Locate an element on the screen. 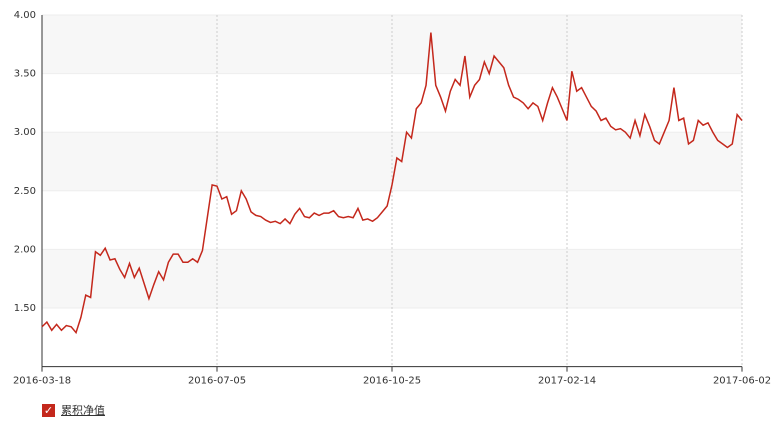 Image resolution: width=773 pixels, height=424 pixels. x-tick-label: 2016-10-25 is located at coordinates (392, 381).